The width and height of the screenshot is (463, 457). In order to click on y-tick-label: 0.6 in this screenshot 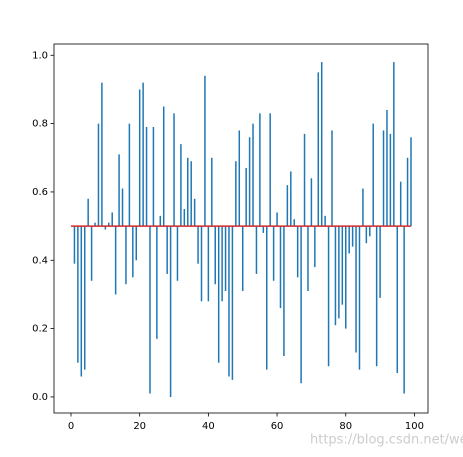, I will do `click(40, 192)`.